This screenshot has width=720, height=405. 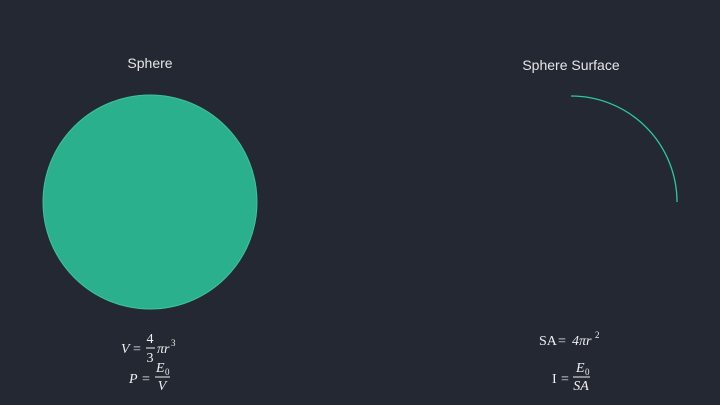 What do you see at coordinates (582, 341) in the screenshot?
I see `math: 4πr` at bounding box center [582, 341].